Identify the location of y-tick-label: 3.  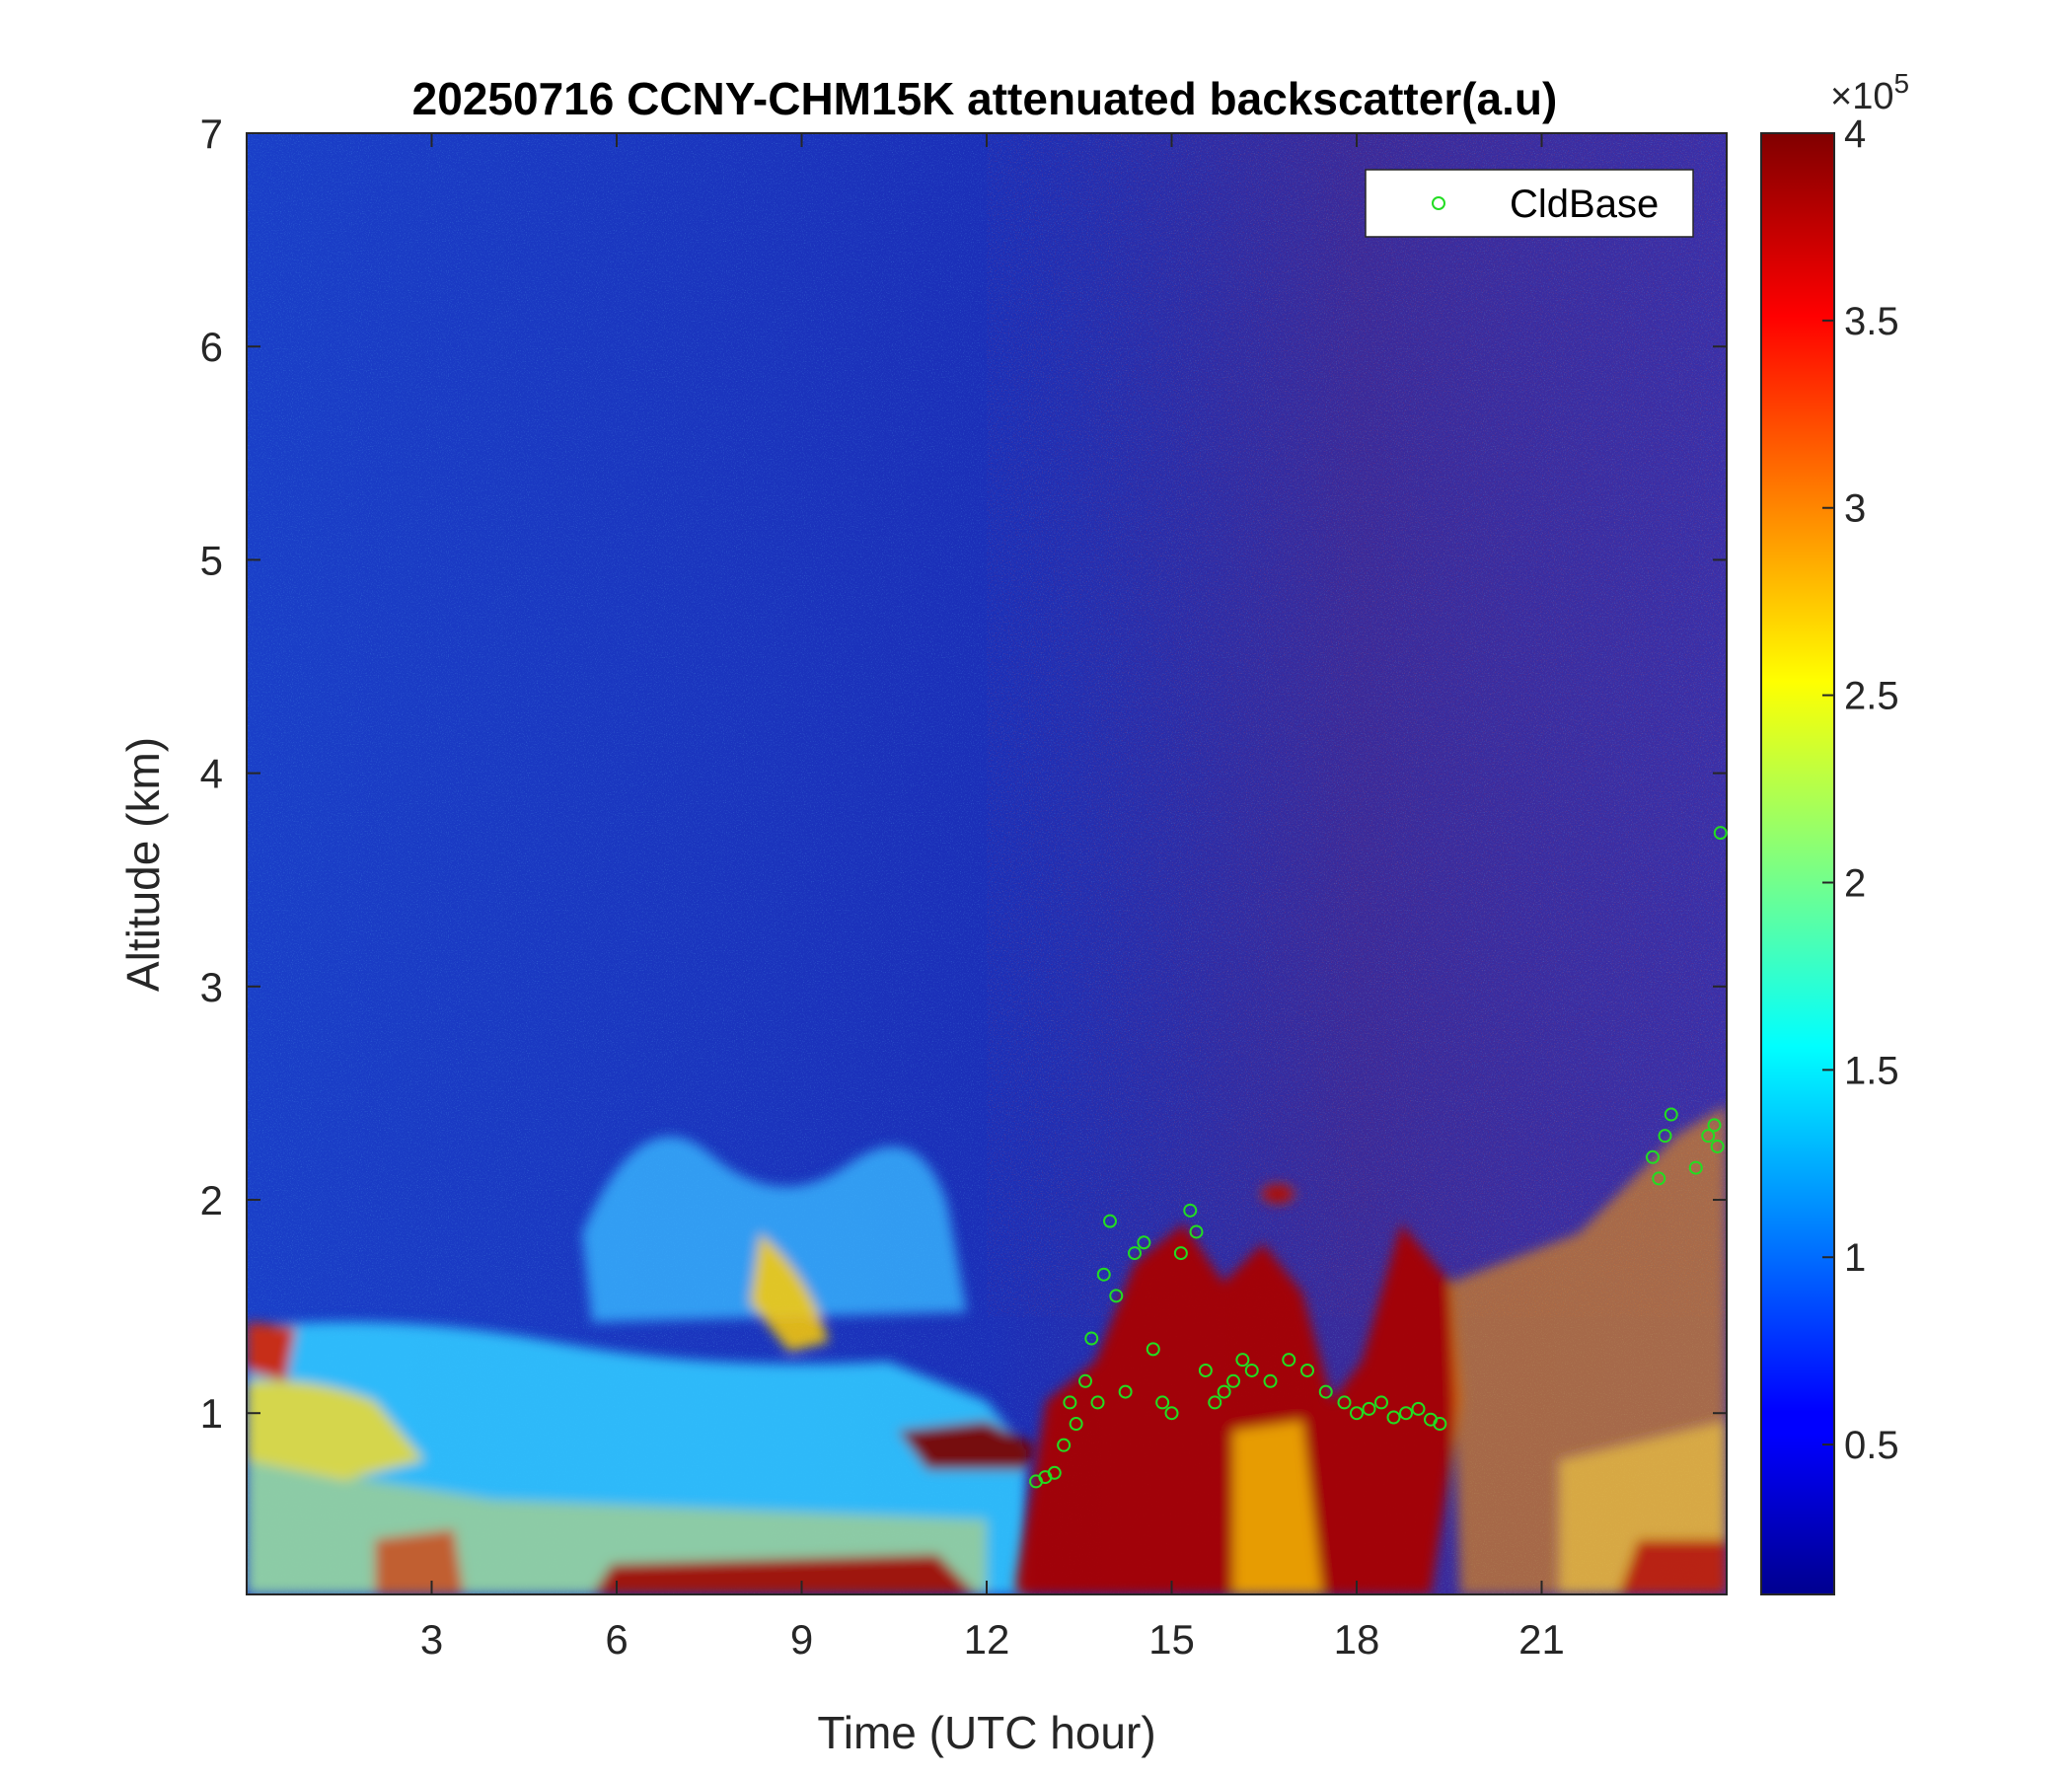
(212, 987).